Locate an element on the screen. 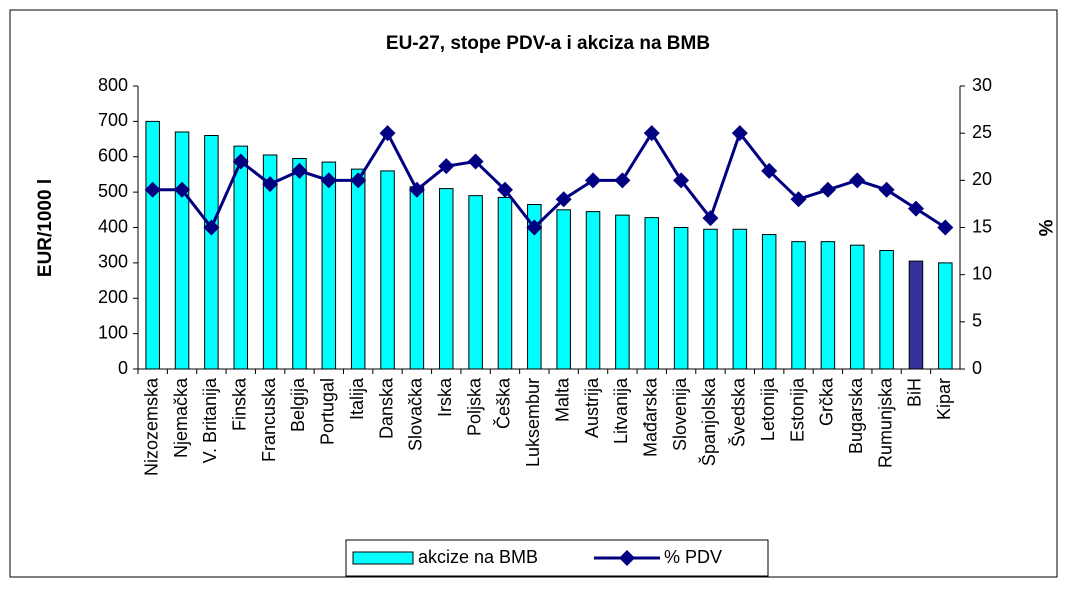  y-tick-label: 500 is located at coordinates (113, 191).